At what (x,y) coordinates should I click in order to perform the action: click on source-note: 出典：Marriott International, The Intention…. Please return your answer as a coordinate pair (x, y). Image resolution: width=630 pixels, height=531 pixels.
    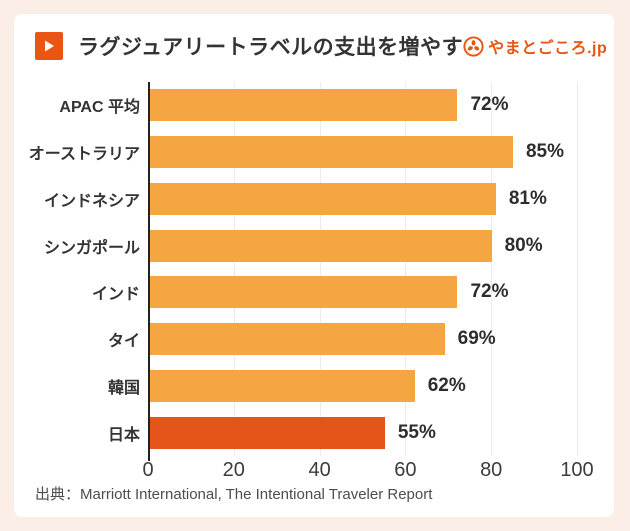
    Looking at the image, I should click on (234, 494).